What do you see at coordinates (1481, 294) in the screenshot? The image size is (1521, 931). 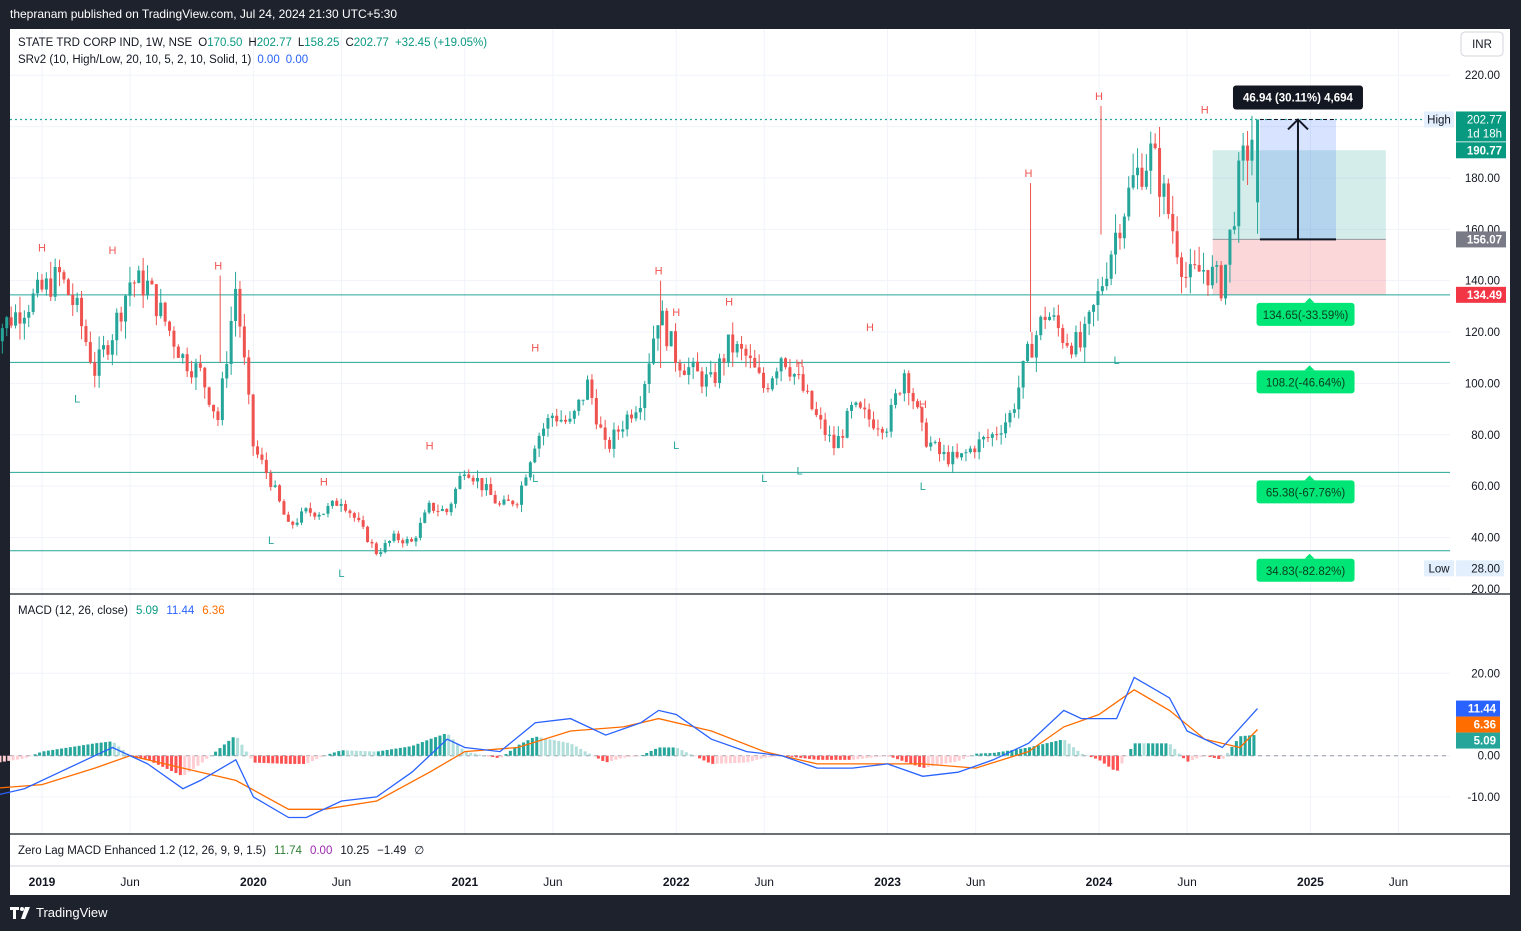 I see `price-badge` at bounding box center [1481, 294].